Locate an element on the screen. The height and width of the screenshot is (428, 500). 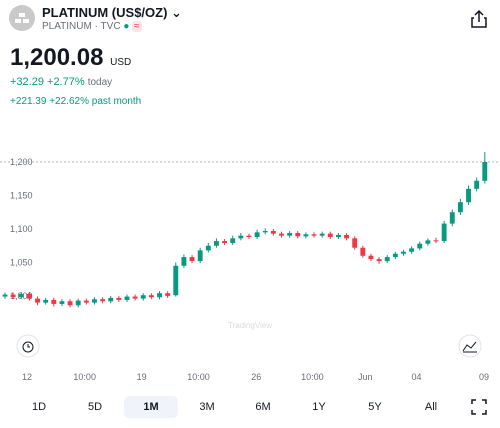
x-tick-label: Jun is located at coordinates (365, 377).